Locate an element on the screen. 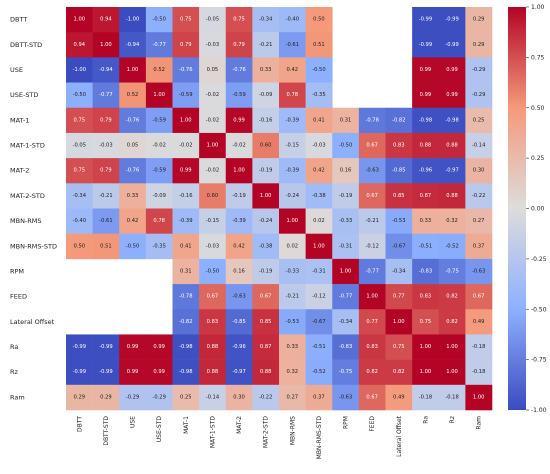 The width and height of the screenshot is (550, 474). cell-value-label: 0.51 is located at coordinates (319, 45).